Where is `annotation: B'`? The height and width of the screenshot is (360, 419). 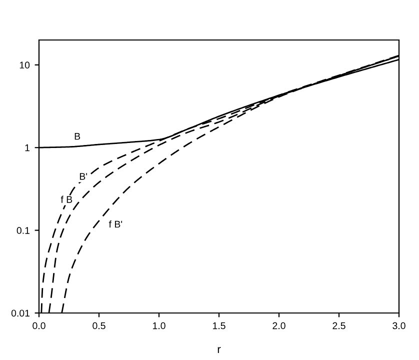
annotation: B' is located at coordinates (84, 176).